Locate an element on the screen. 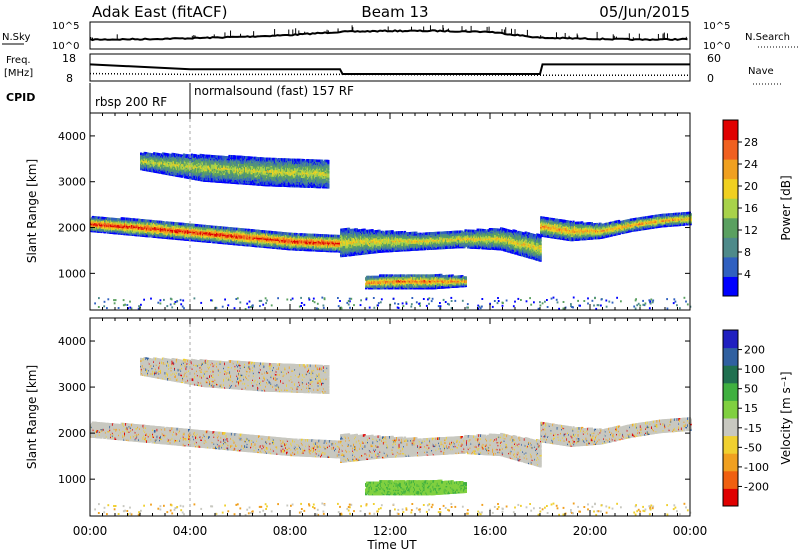 Image resolution: width=800 pixels, height=554 pixels. noise-sky-line is located at coordinates (388, 35).